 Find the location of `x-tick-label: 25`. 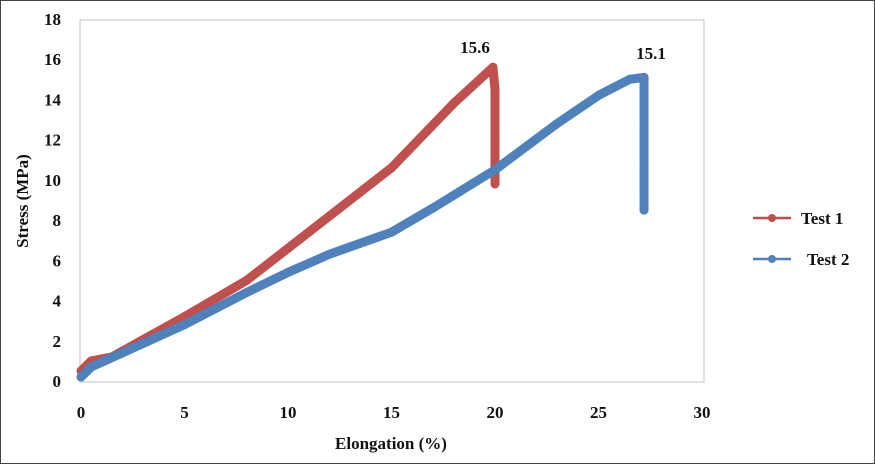

x-tick-label: 25 is located at coordinates (598, 412).